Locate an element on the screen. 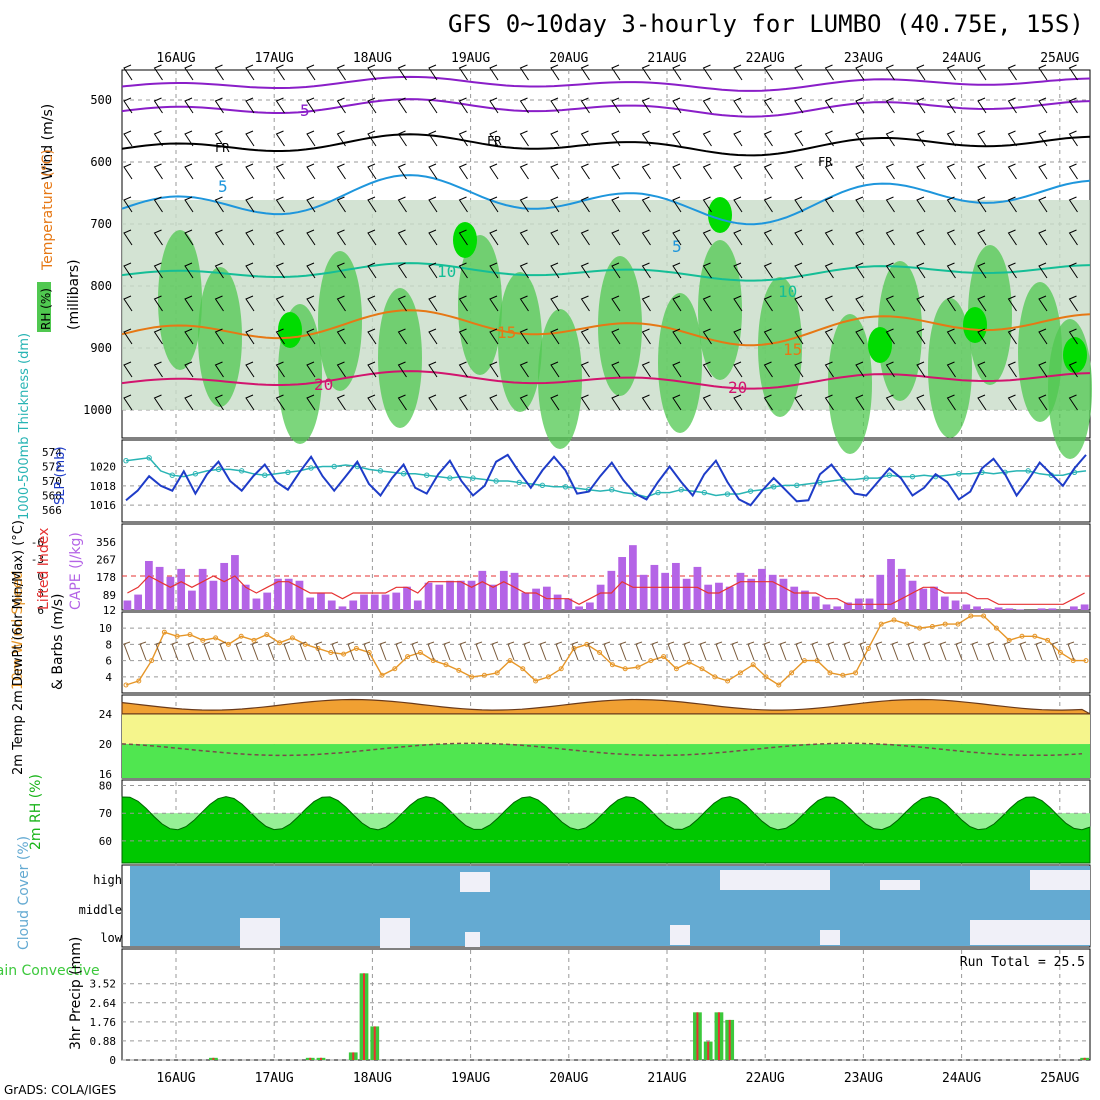  day-label-top: 21AUG is located at coordinates (666, 58).